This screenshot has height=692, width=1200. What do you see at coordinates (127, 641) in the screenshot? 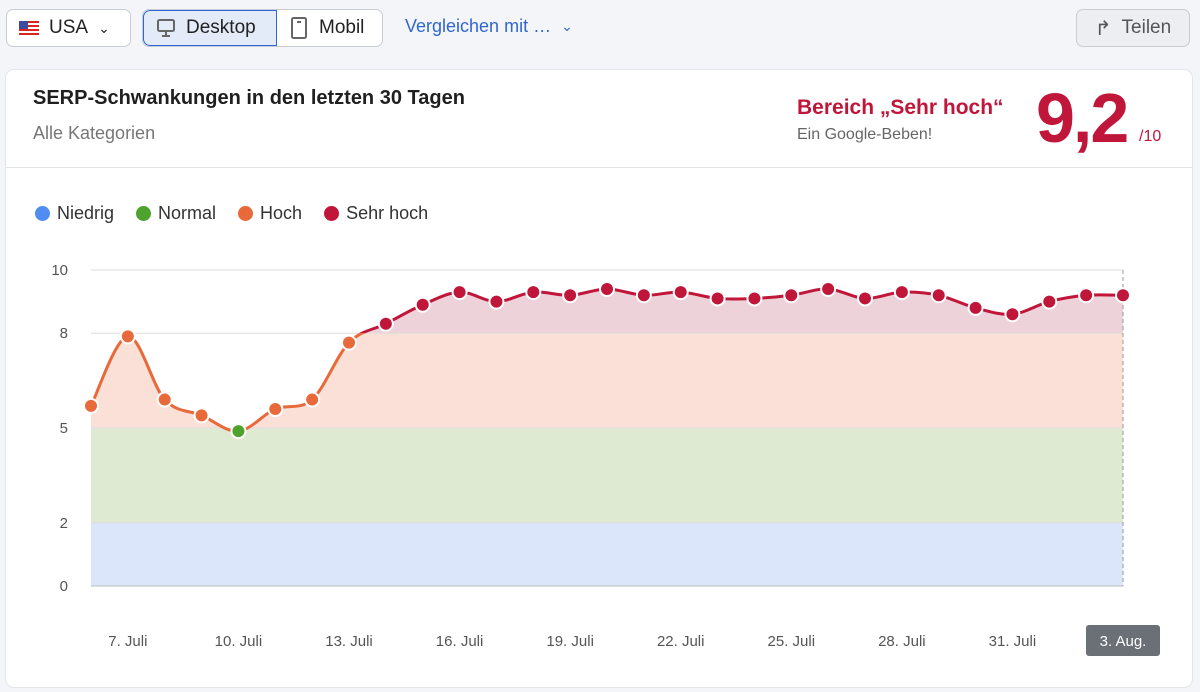
I see `x-tick-label: 7. Juli` at bounding box center [127, 641].